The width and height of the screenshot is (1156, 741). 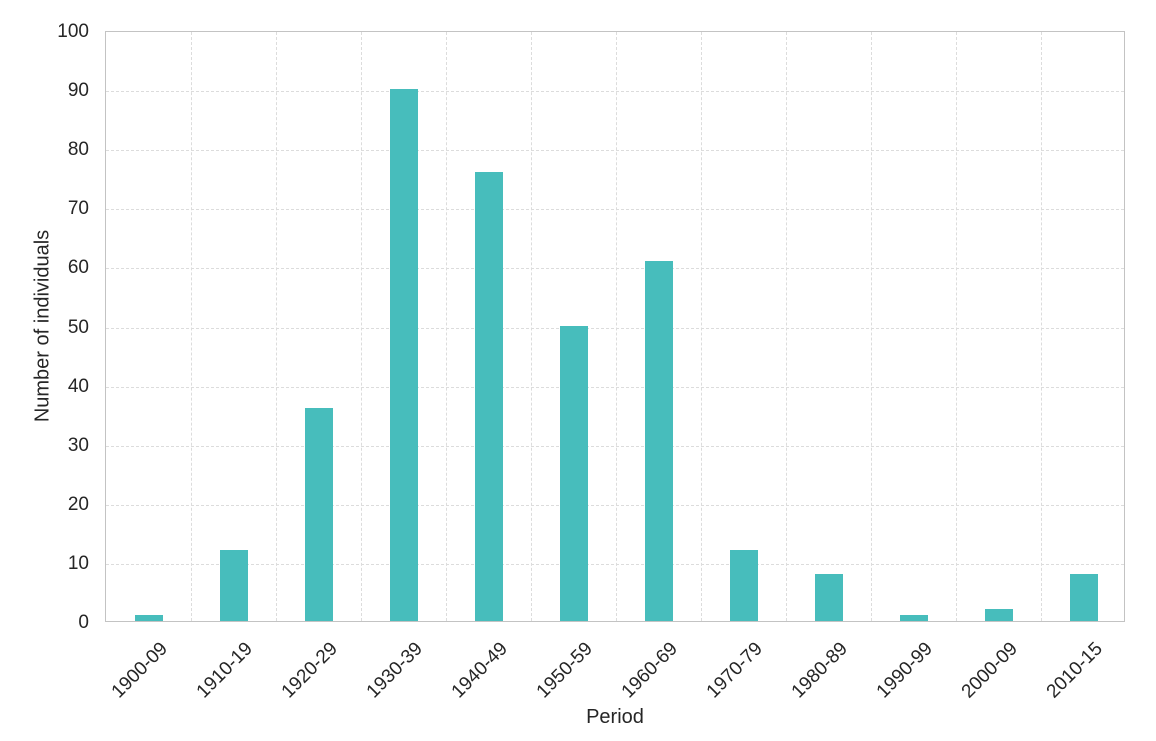 What do you see at coordinates (479, 670) in the screenshot?
I see `x-tick-label: 1940-49` at bounding box center [479, 670].